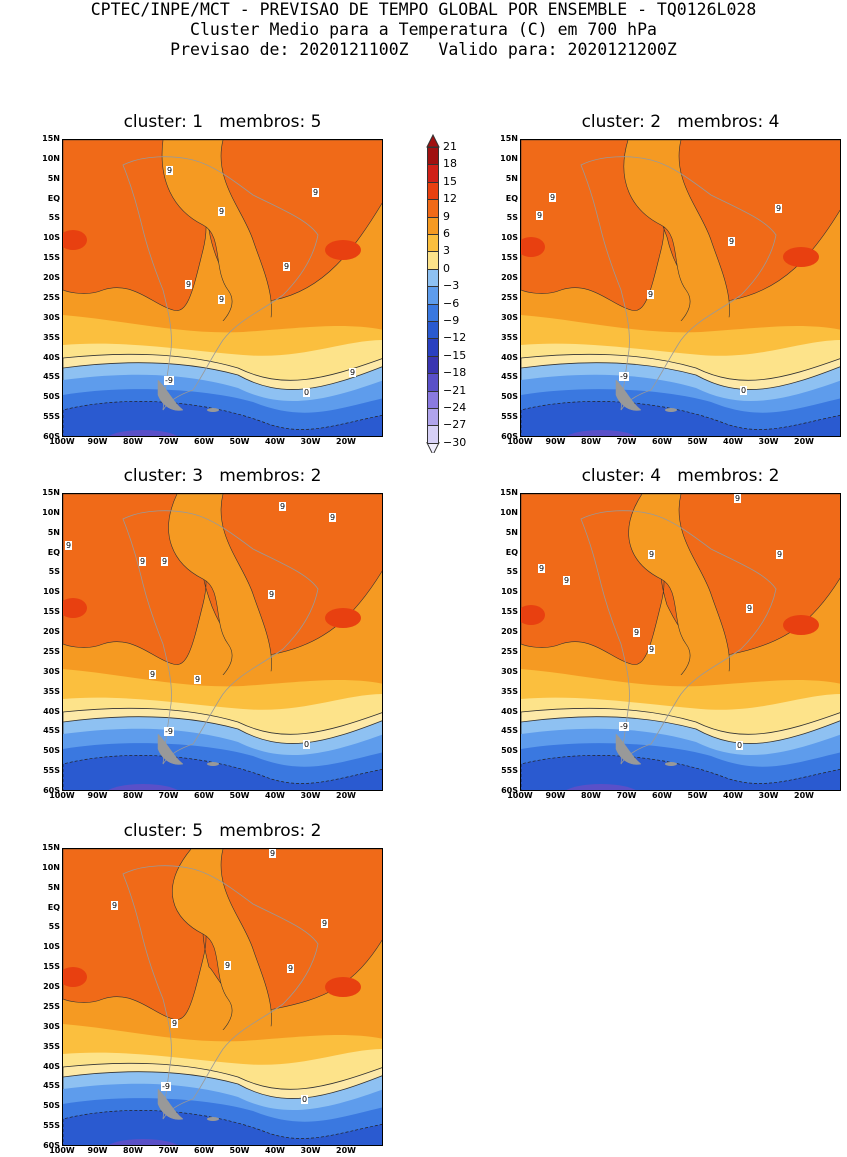  Describe the element at coordinates (509, 632) in the screenshot. I see `lat-tick-label: 20S` at that location.